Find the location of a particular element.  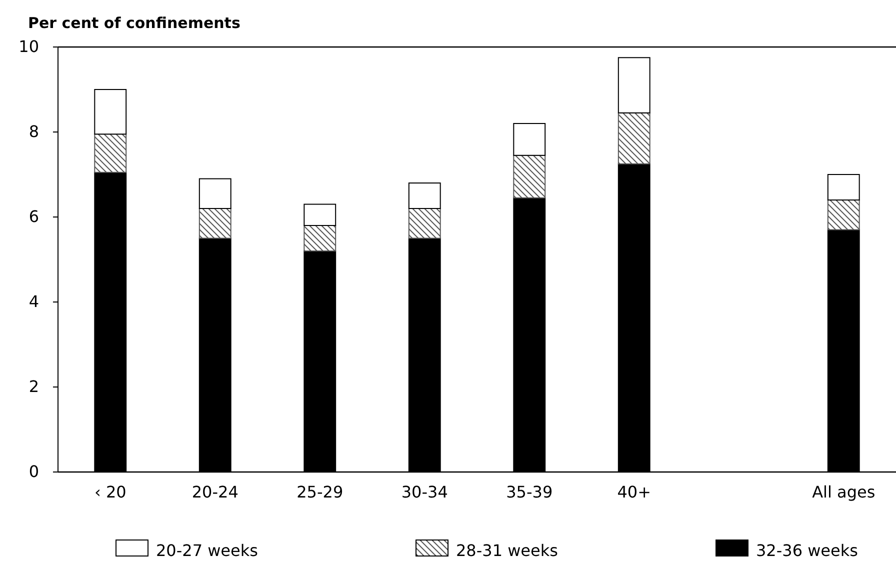

y-tick-label: 2 is located at coordinates (33, 386).